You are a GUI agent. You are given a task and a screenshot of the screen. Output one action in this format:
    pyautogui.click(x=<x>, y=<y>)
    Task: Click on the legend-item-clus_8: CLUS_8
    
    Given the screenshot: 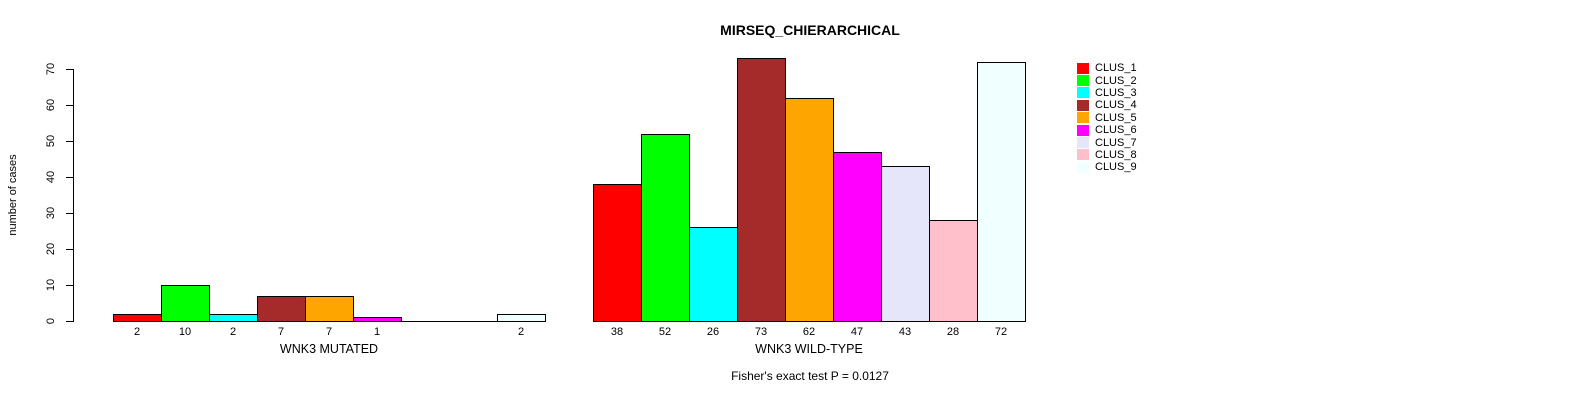 What is the action you would take?
    pyautogui.click(x=1107, y=155)
    